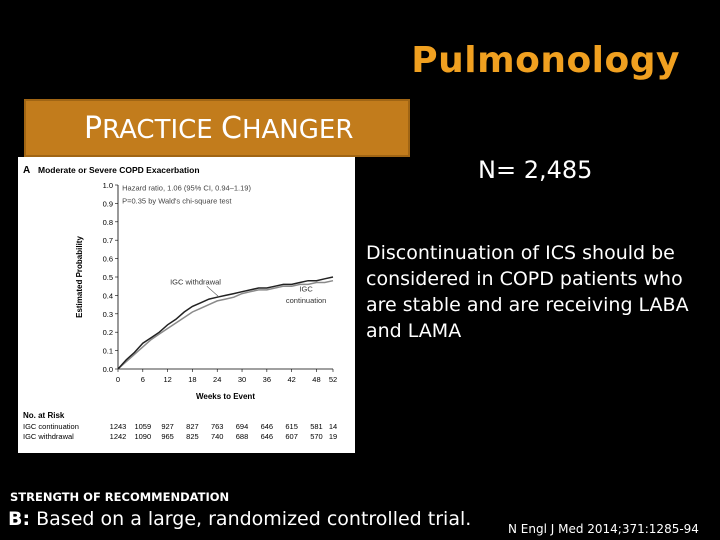 This screenshot has height=540, width=720. What do you see at coordinates (242, 436) in the screenshot?
I see `risk-table-cell: 688` at bounding box center [242, 436].